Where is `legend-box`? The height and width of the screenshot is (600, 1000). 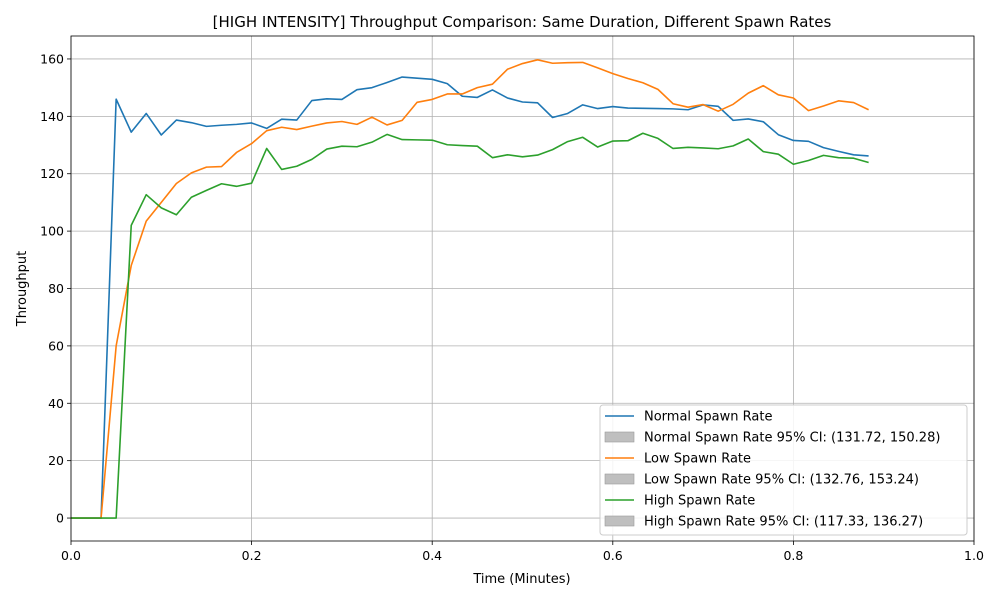
legend-box is located at coordinates (783, 470).